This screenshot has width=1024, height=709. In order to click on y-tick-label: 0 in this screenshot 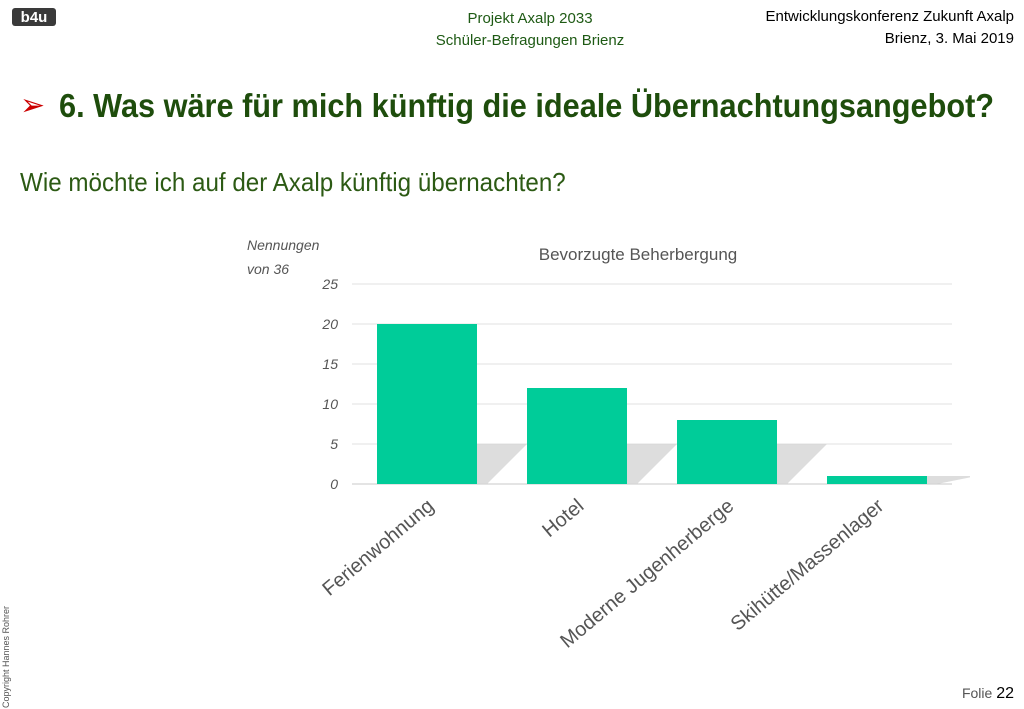, I will do `click(334, 484)`.